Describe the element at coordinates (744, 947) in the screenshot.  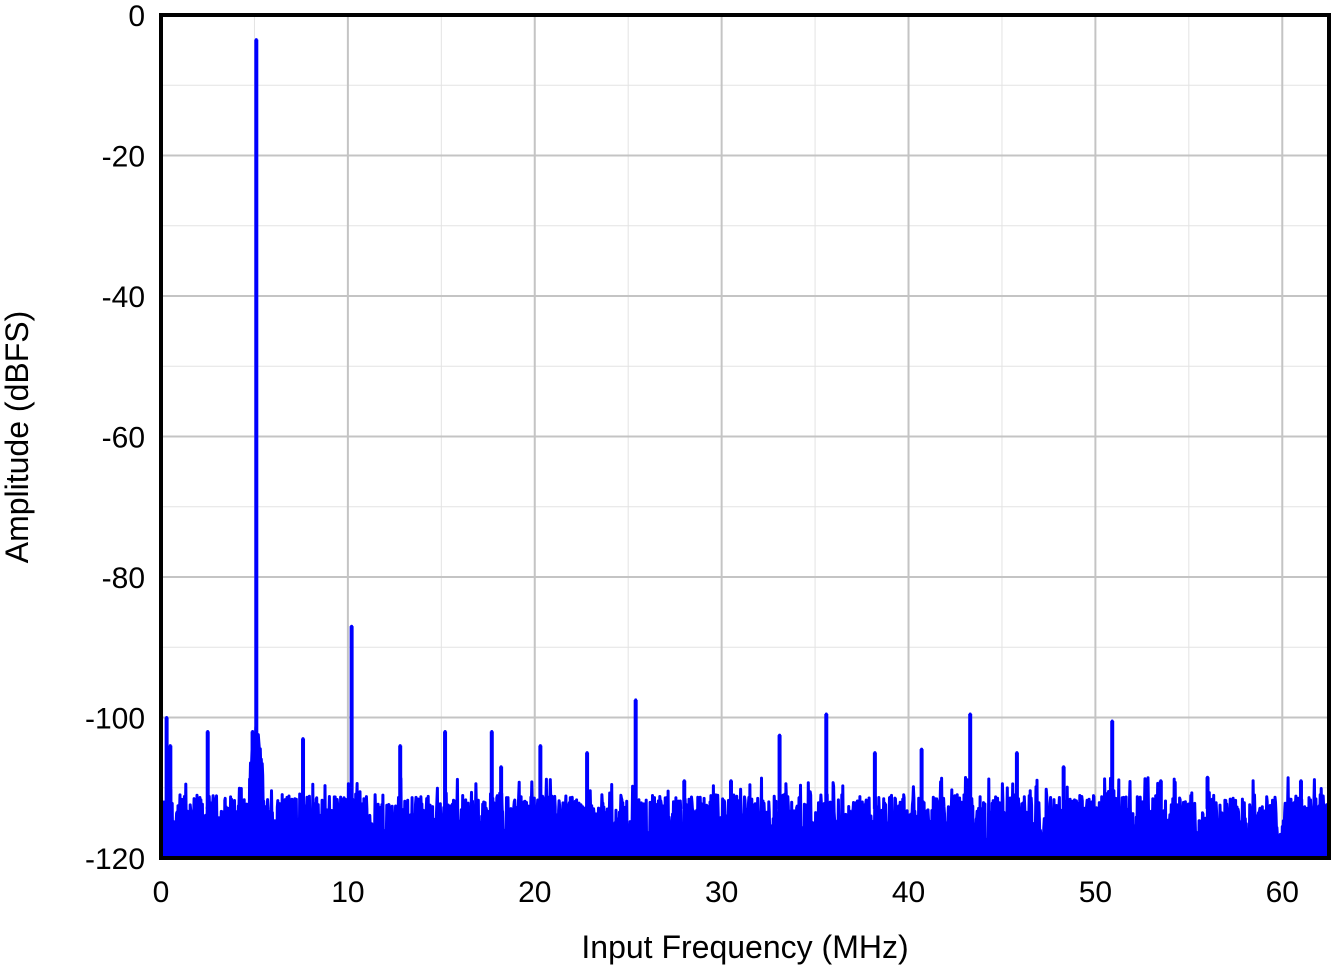
I see `x-axis-title: Input Frequency (MHz)` at that location.